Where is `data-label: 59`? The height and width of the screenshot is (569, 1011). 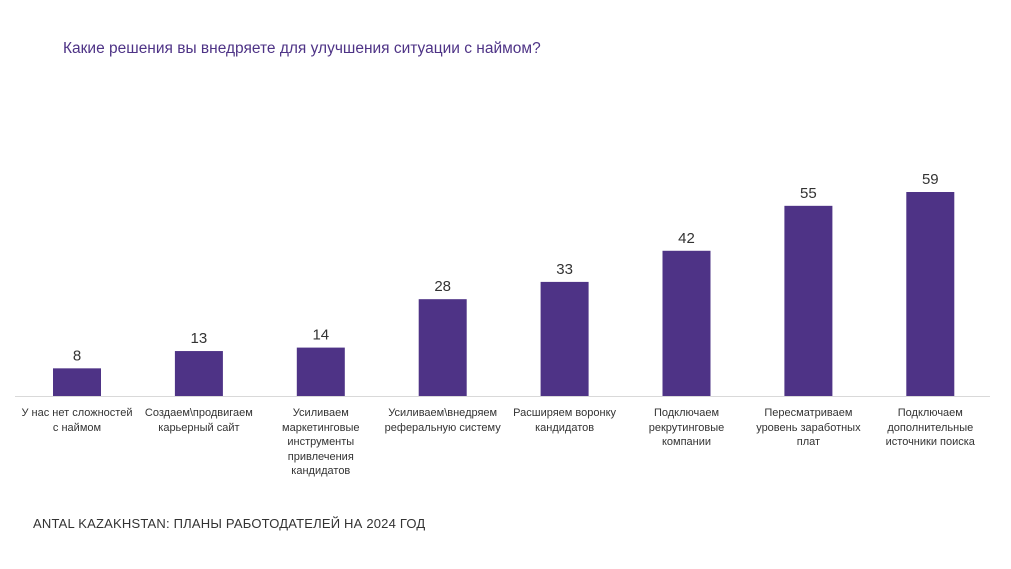 data-label: 59 is located at coordinates (930, 179).